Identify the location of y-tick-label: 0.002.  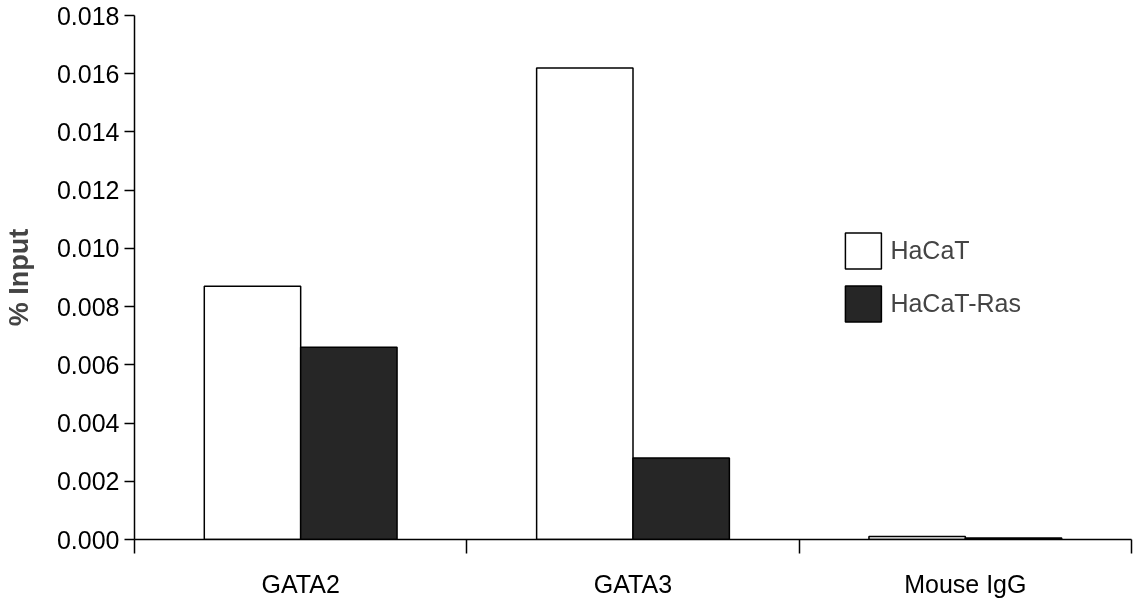
(88, 481).